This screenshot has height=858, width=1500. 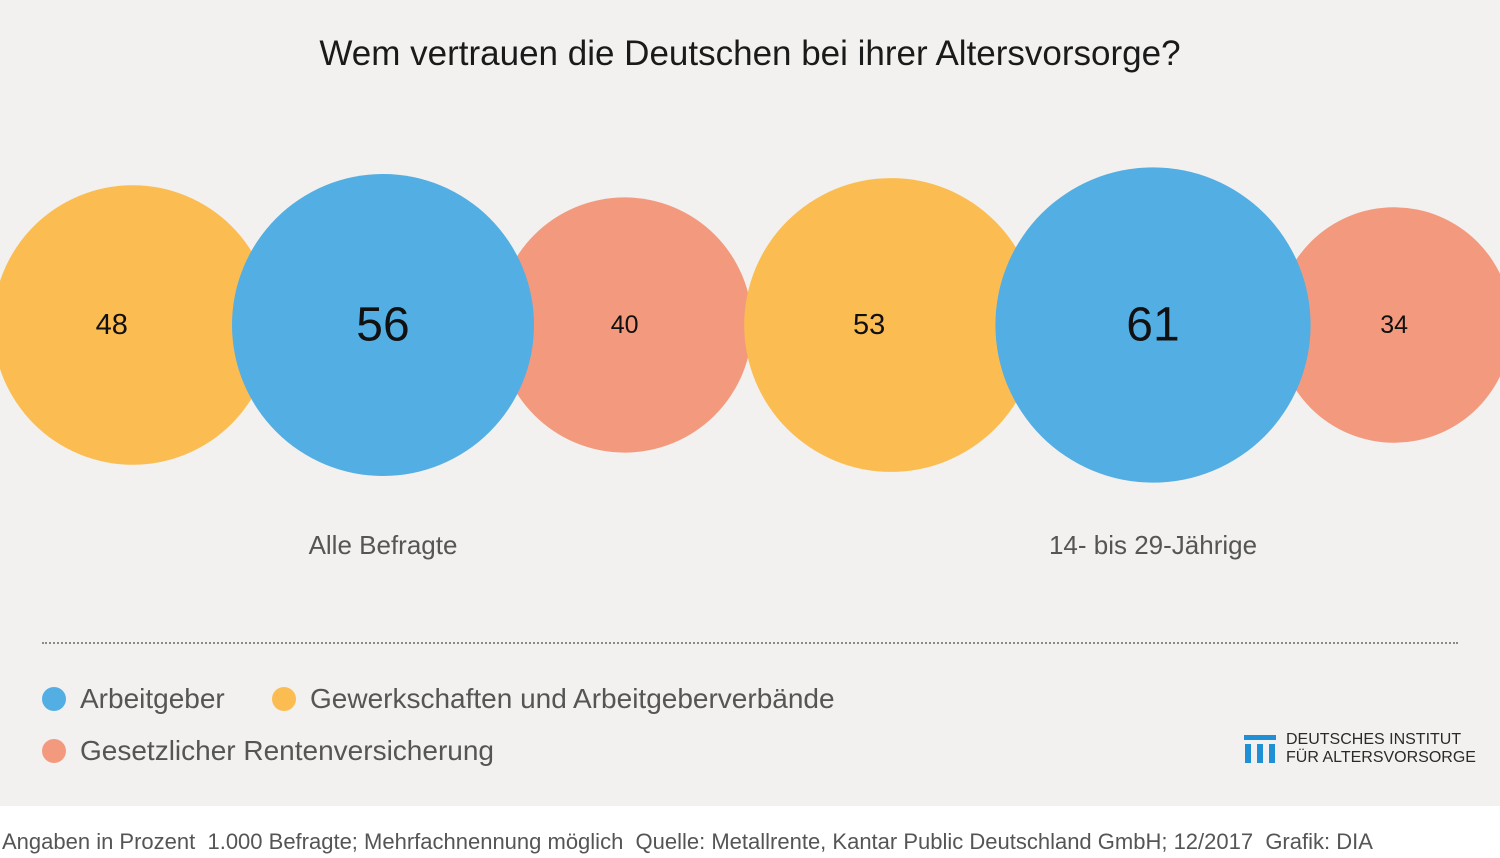 I want to click on legend-dot-gewerkschaften, so click(x=284, y=699).